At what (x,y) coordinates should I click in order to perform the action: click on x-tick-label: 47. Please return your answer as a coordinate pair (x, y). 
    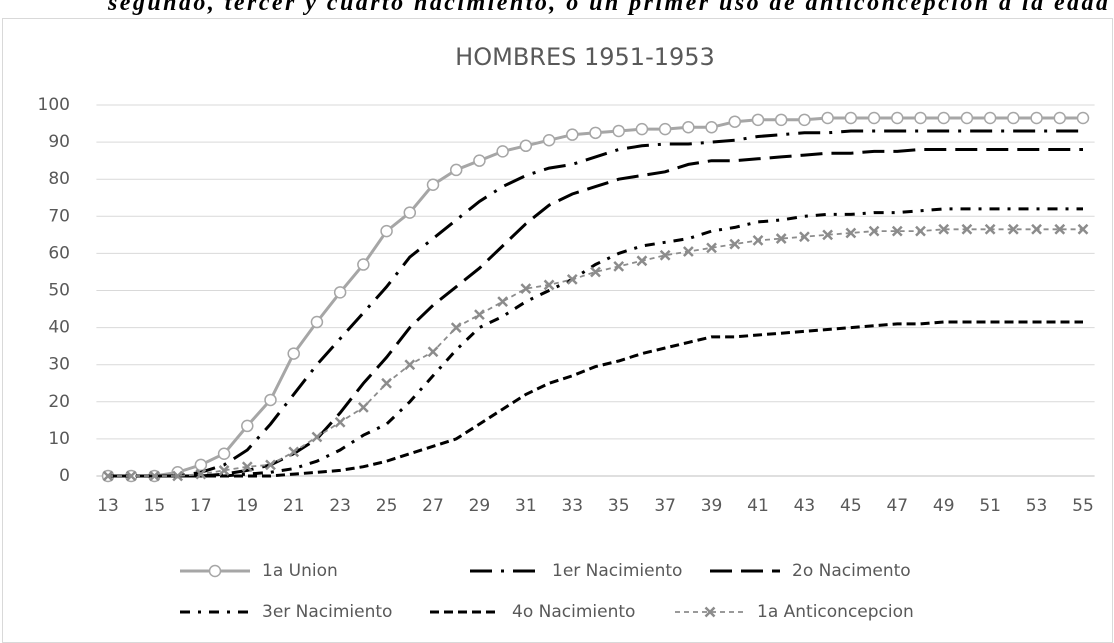
    Looking at the image, I should click on (897, 506).